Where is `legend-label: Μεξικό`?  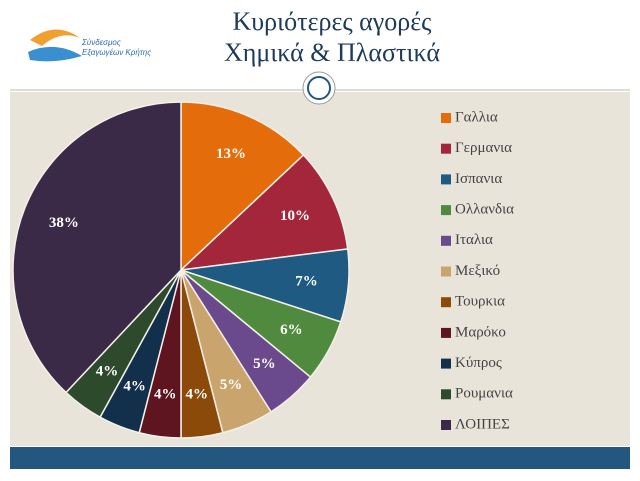 legend-label: Μεξικό is located at coordinates (477, 271).